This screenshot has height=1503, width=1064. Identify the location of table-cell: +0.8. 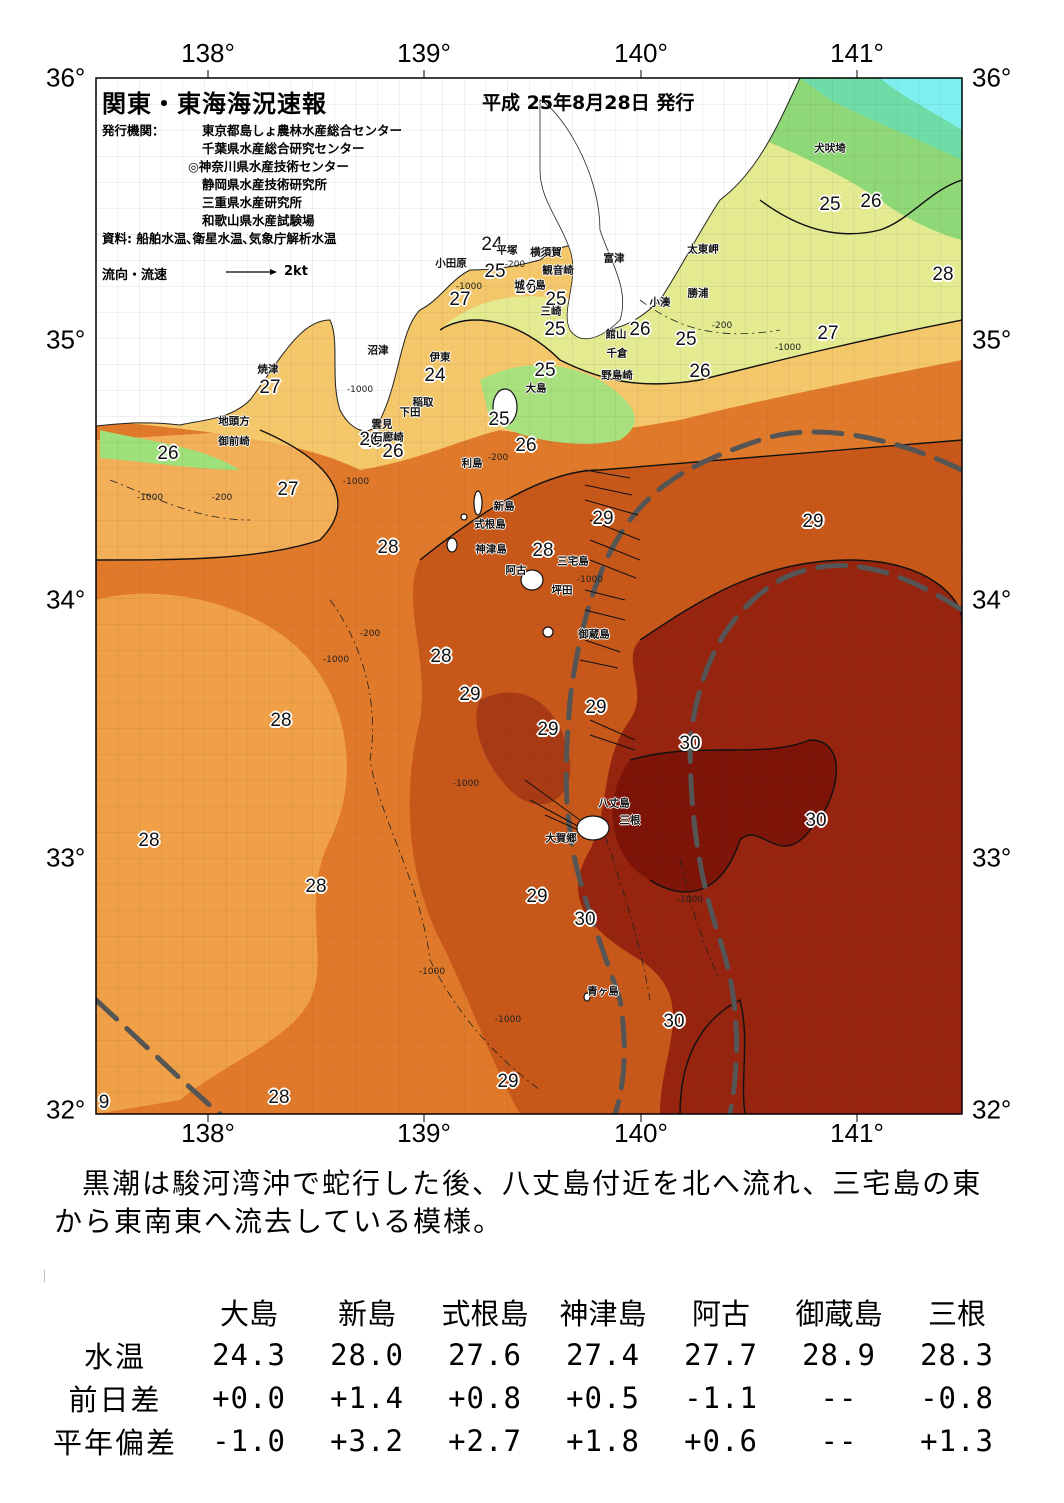
(485, 1397).